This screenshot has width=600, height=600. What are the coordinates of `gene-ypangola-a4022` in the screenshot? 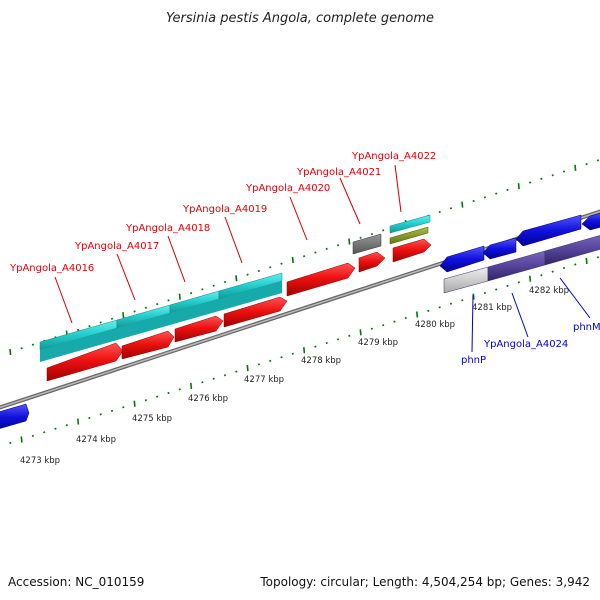 It's located at (412, 250).